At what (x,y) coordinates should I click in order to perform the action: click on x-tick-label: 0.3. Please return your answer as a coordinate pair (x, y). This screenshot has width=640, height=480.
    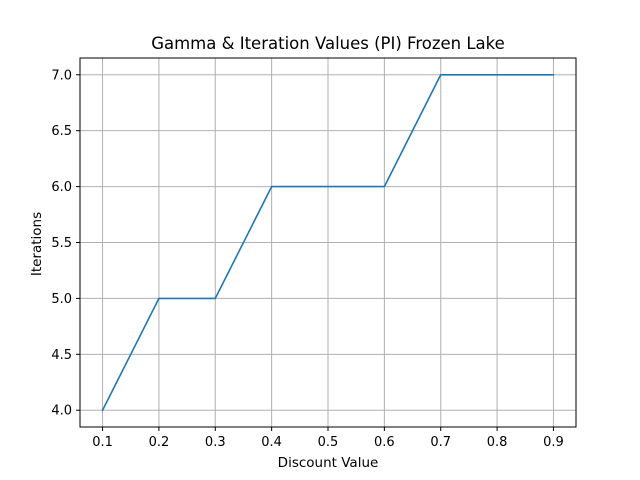
    Looking at the image, I should click on (215, 442).